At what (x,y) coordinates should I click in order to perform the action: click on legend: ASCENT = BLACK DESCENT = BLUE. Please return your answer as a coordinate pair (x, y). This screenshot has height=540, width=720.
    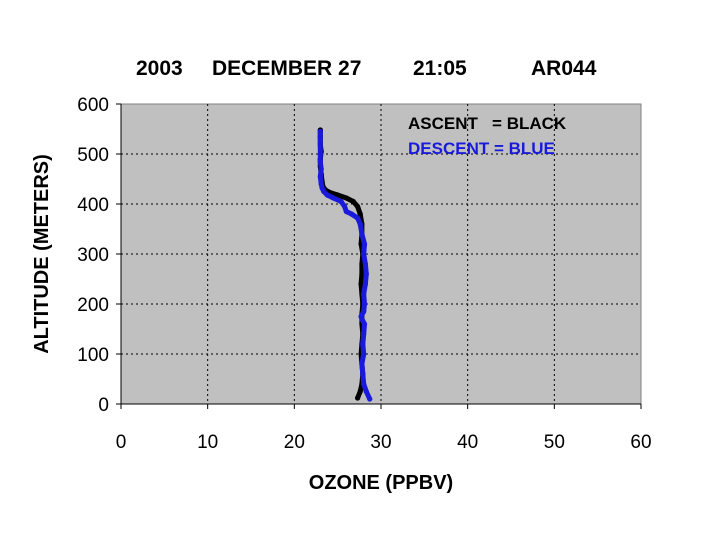
    Looking at the image, I should click on (487, 136).